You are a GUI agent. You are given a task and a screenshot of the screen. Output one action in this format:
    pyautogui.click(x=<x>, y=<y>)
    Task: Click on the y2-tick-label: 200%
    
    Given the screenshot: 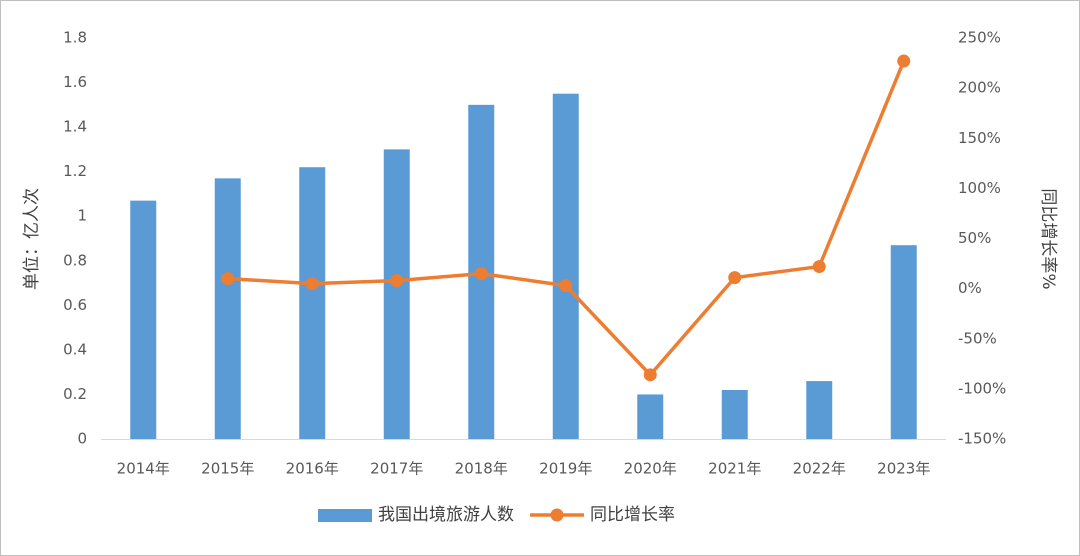 What is the action you would take?
    pyautogui.click(x=979, y=88)
    